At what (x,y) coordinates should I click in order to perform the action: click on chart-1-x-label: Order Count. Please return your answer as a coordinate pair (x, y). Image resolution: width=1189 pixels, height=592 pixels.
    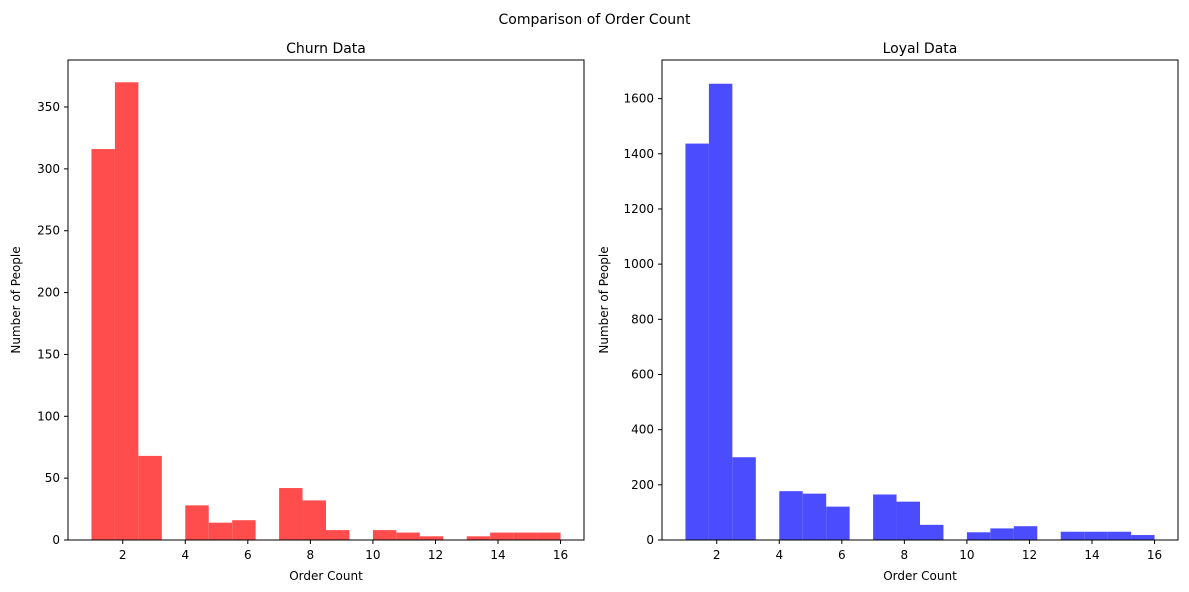
    Looking at the image, I should click on (920, 576).